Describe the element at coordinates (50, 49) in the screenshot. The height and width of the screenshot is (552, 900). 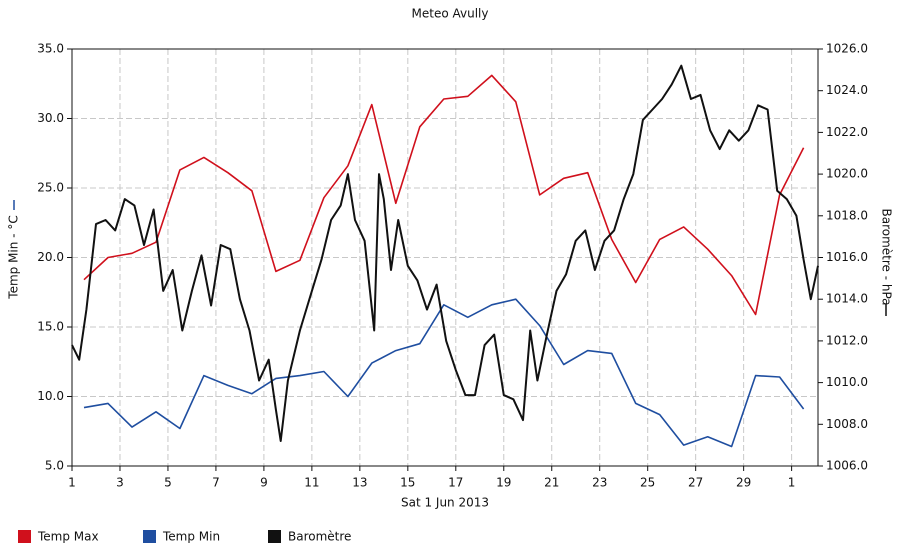
I see `y-tick-label: 35.0` at that location.